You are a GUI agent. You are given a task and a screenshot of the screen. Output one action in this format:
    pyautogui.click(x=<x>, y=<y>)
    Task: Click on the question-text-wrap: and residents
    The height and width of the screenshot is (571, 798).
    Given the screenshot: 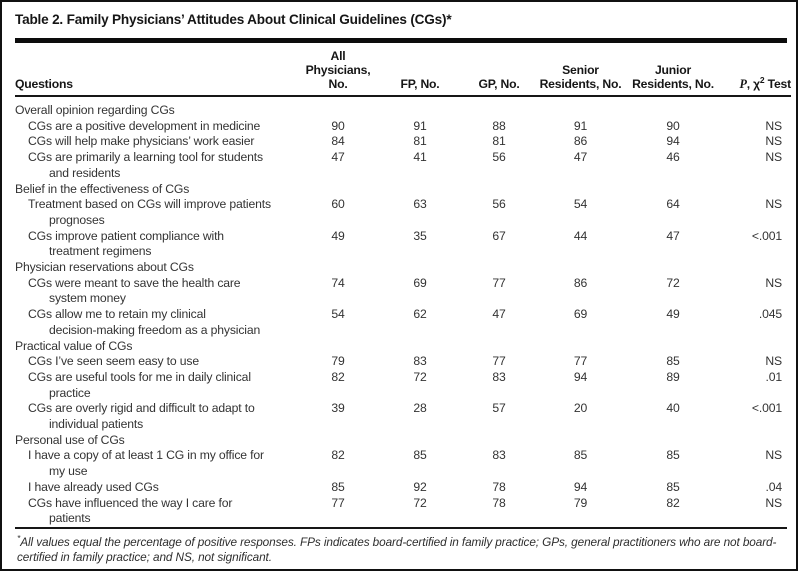 What is the action you would take?
    pyautogui.click(x=85, y=172)
    